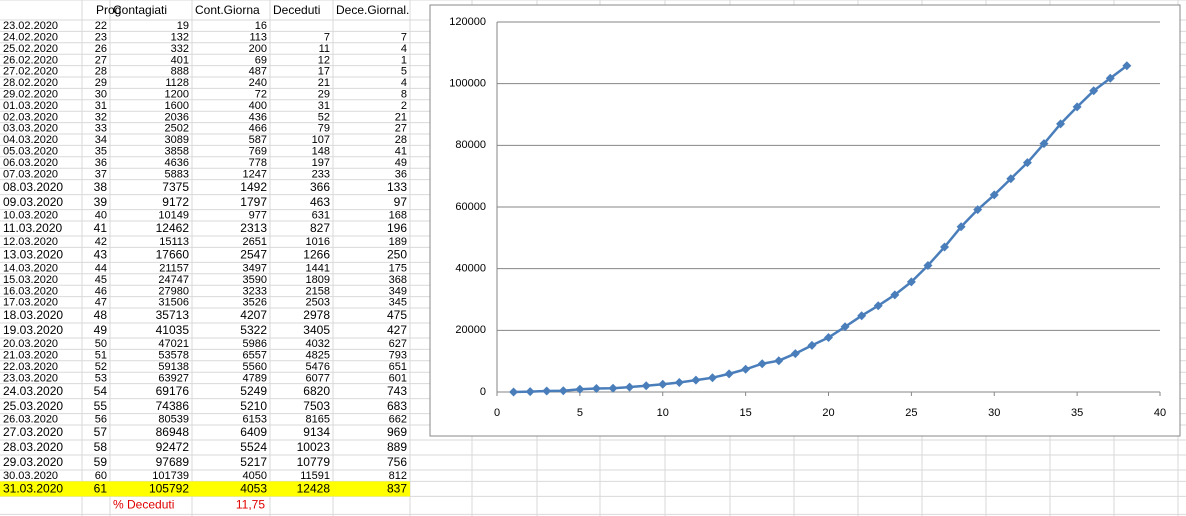 This screenshot has height=516, width=1186. Describe the element at coordinates (321, 163) in the screenshot. I see `number-cell: 197` at that location.